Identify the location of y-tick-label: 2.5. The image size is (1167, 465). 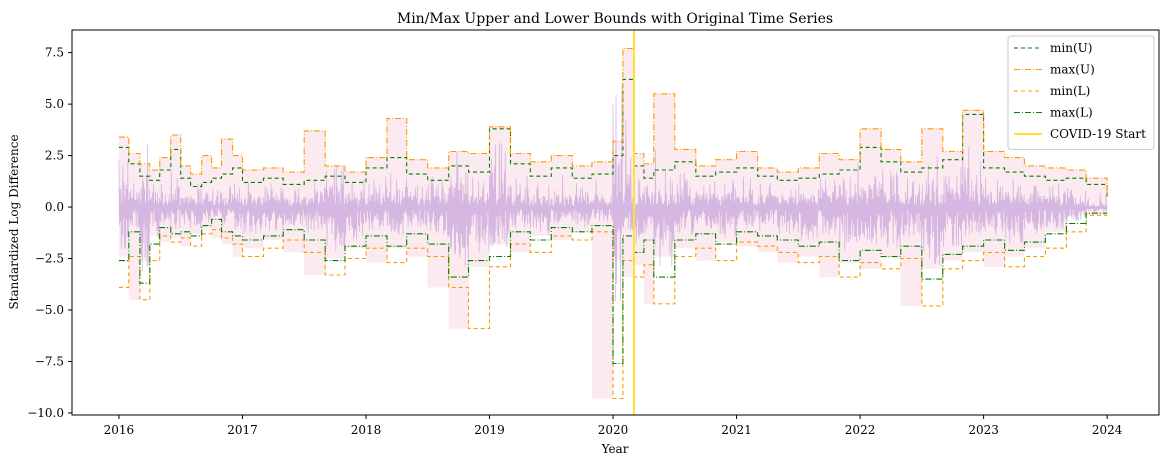
(54, 156).